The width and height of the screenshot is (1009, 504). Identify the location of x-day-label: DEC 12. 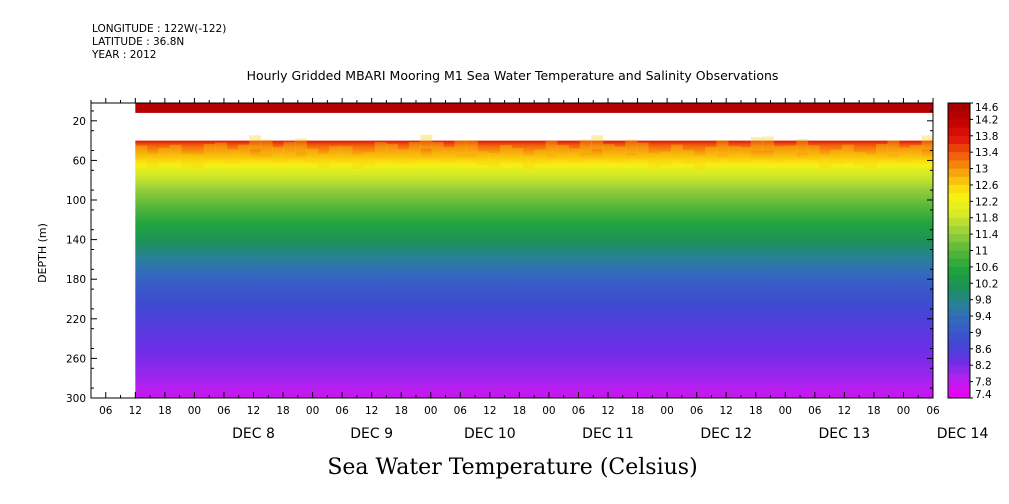
(726, 434).